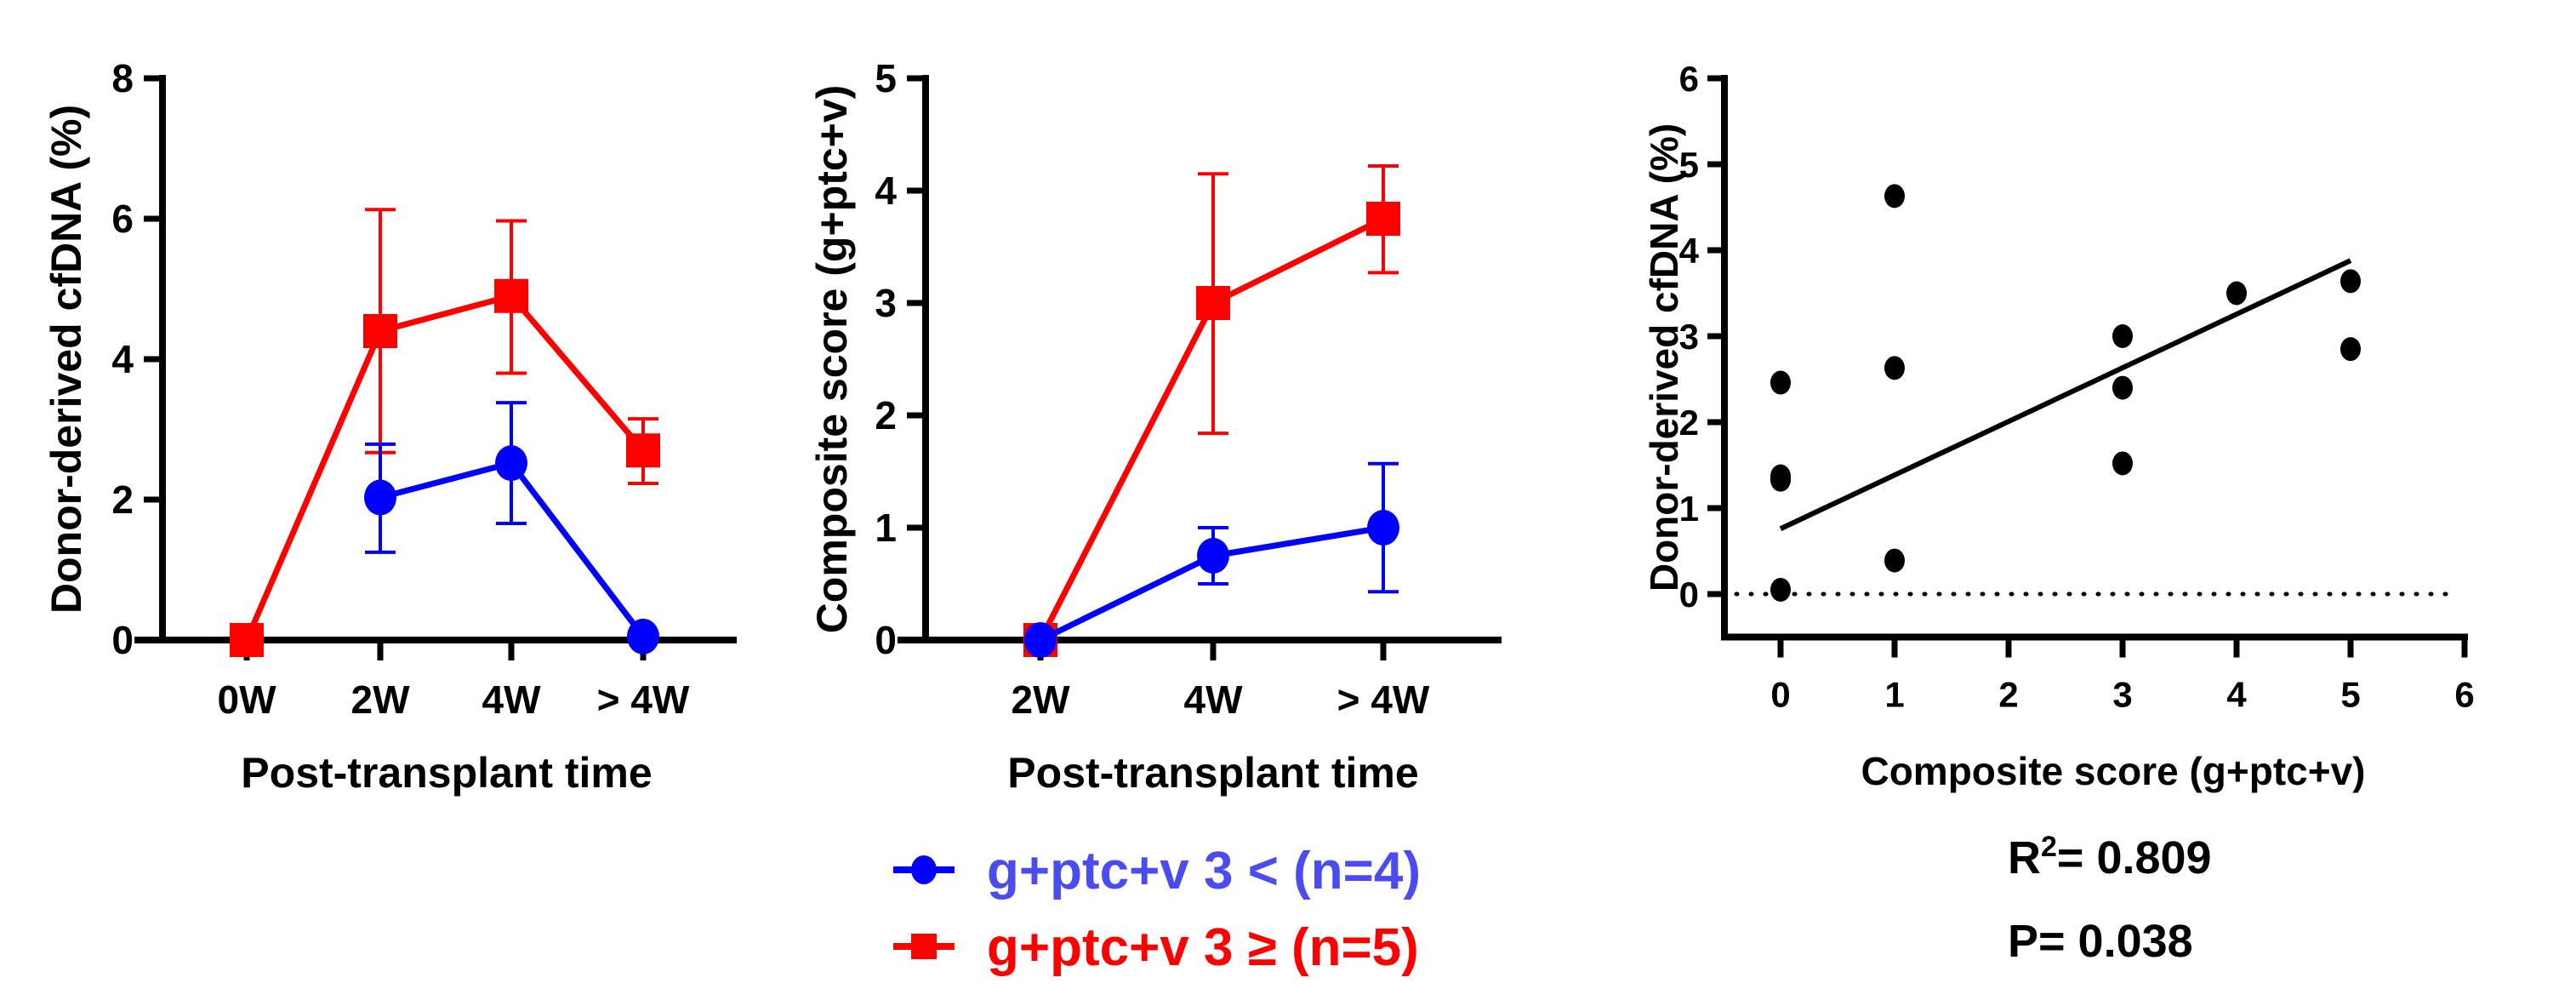 The width and height of the screenshot is (2576, 1006). Describe the element at coordinates (1780, 695) in the screenshot. I see `x-tick-label: 0` at that location.